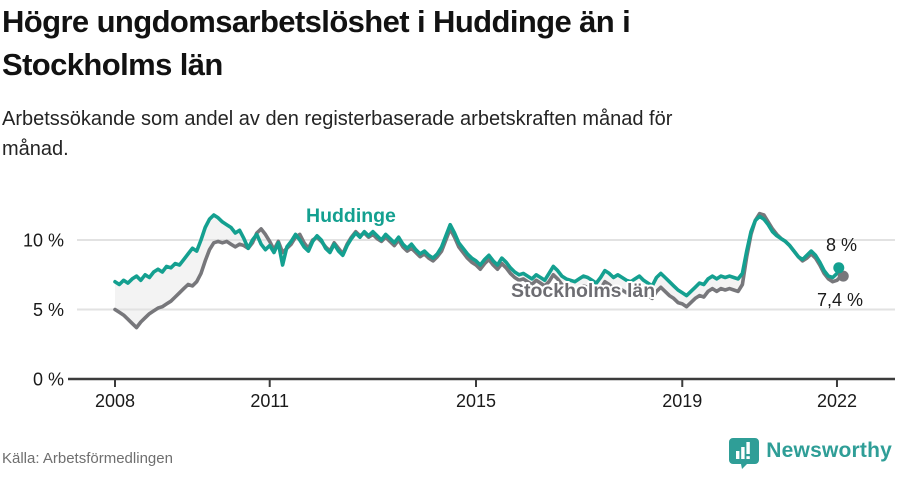  What do you see at coordinates (112, 64) in the screenshot?
I see `page-title-line2: Stockholms län` at bounding box center [112, 64].